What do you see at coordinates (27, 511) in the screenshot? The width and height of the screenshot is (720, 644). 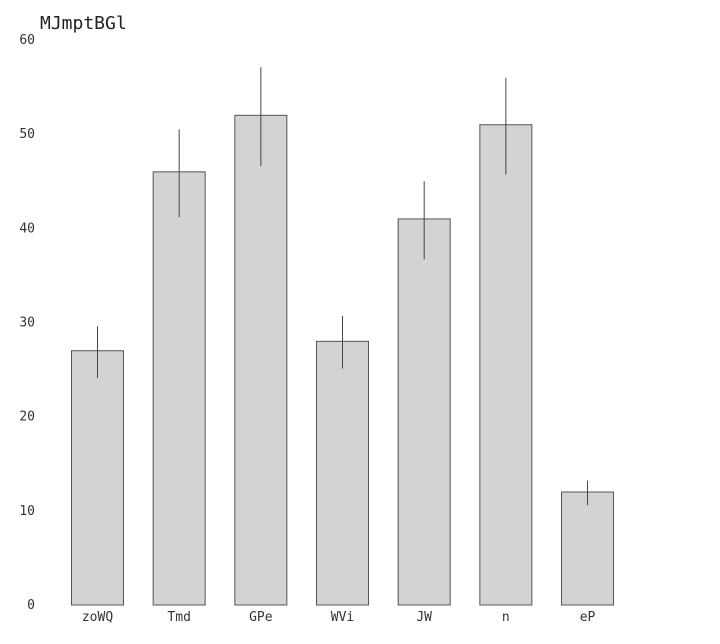 I see `y-tick-label: 10` at bounding box center [27, 511].